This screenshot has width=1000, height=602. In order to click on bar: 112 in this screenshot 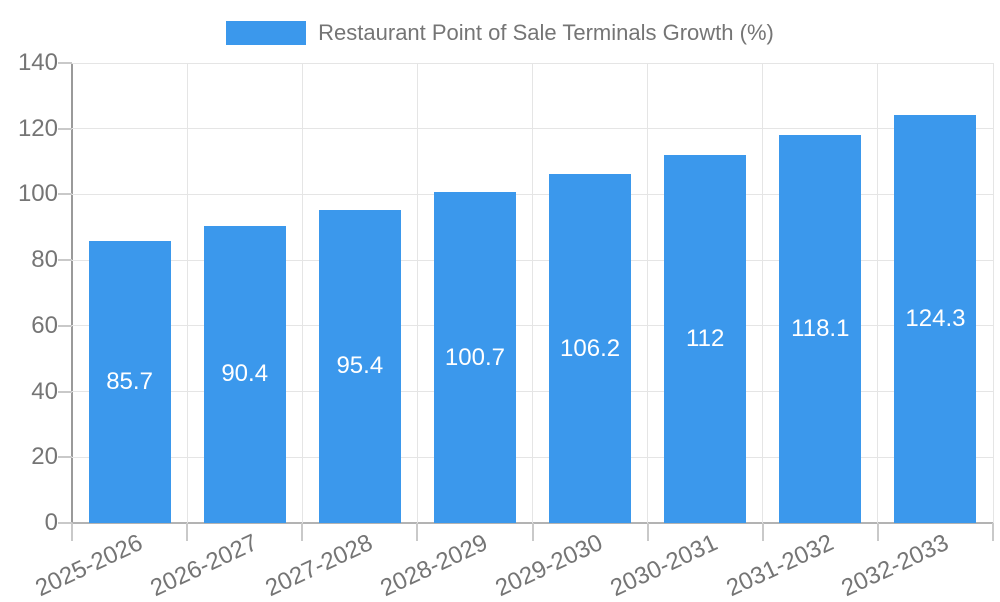, I will do `click(705, 339)`.